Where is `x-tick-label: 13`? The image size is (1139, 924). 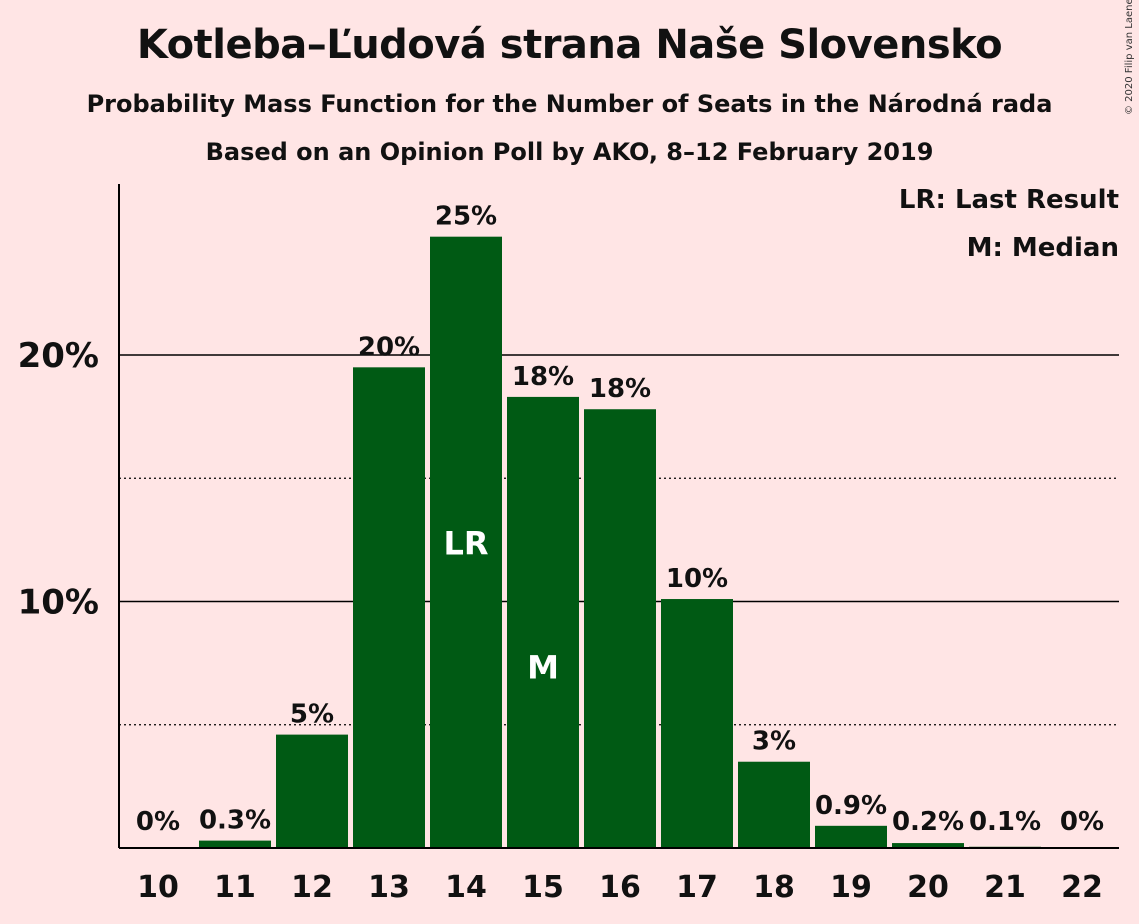 x-tick-label: 13 is located at coordinates (389, 887).